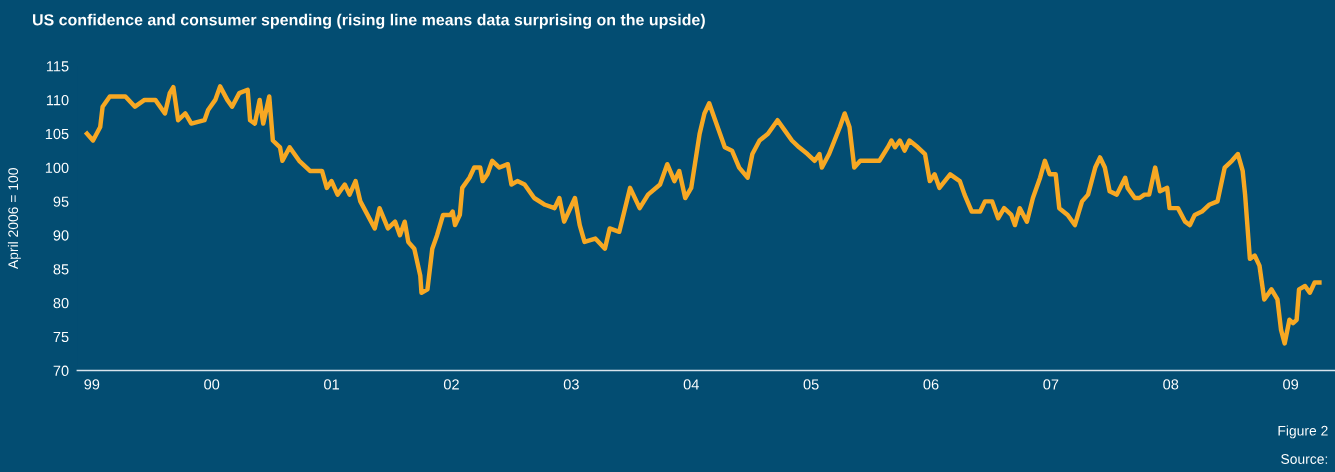 This screenshot has width=1335, height=472. I want to click on y-tick-label: 70, so click(61, 370).